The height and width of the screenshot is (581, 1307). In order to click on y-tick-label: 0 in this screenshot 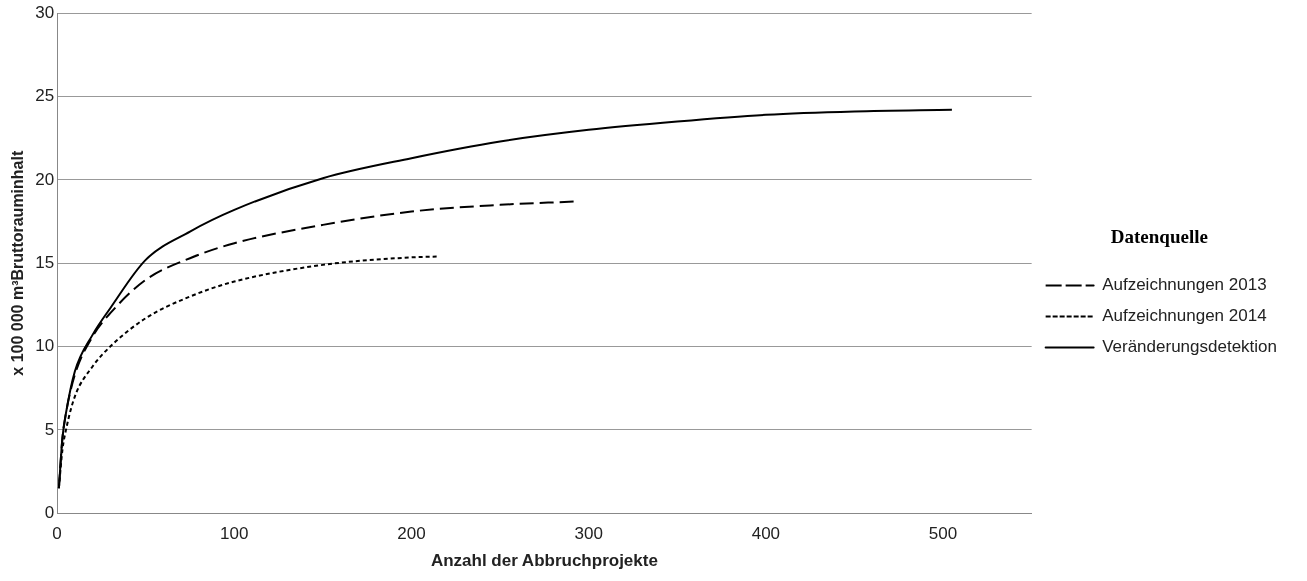, I will do `click(49, 512)`.